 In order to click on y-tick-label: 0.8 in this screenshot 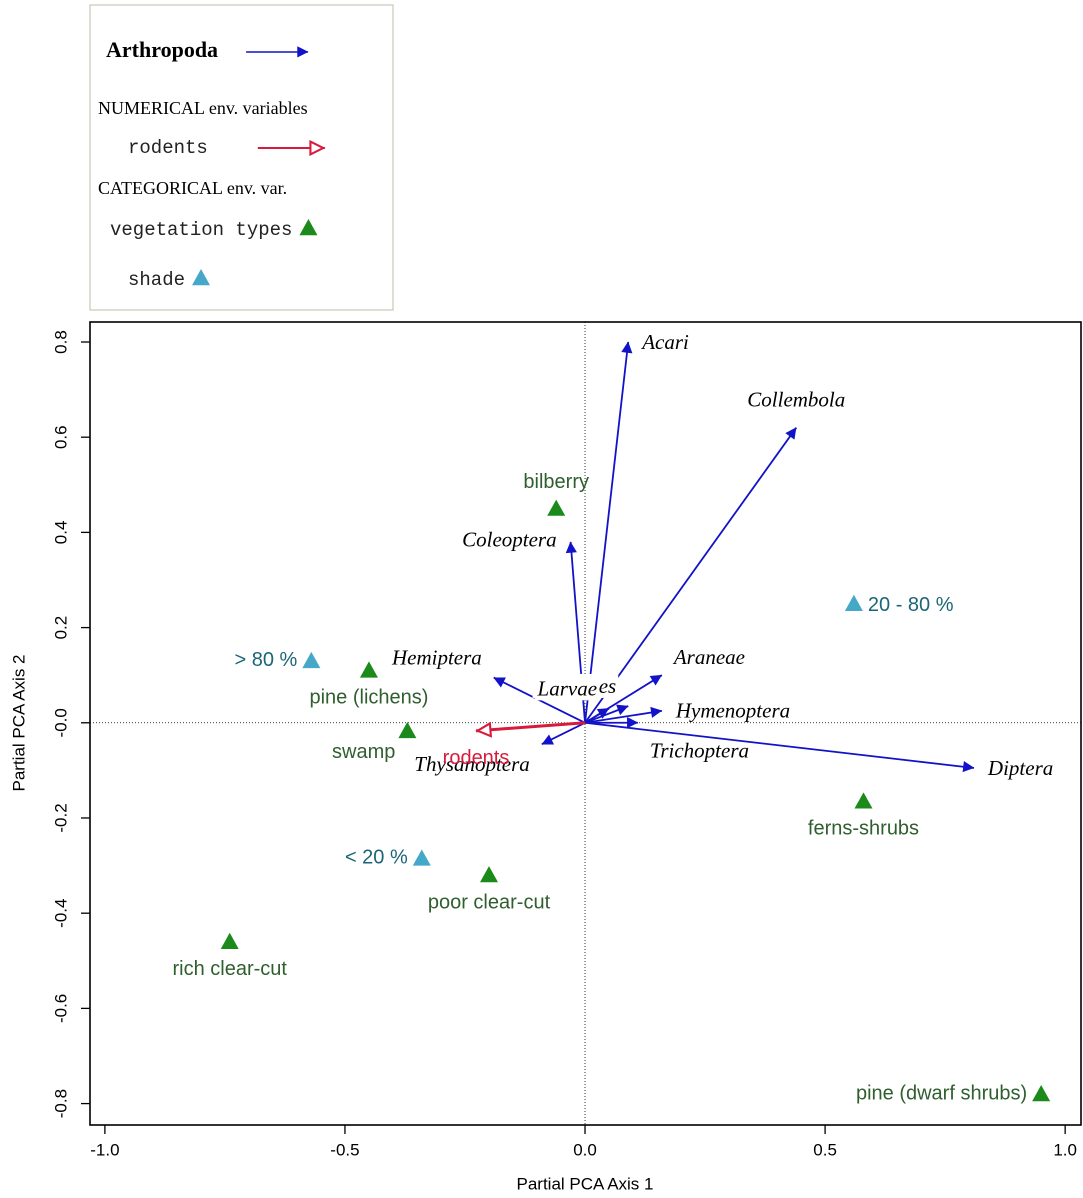, I will do `click(60, 342)`.